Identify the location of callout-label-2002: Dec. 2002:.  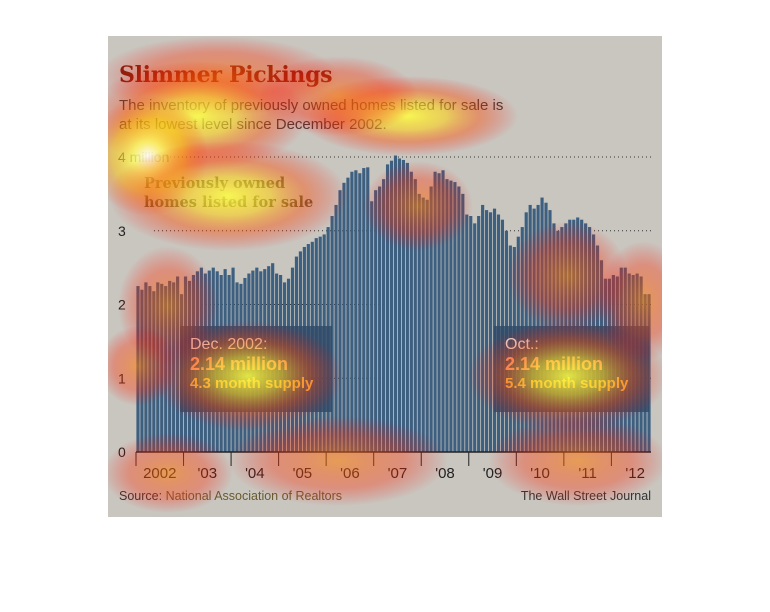
(229, 344).